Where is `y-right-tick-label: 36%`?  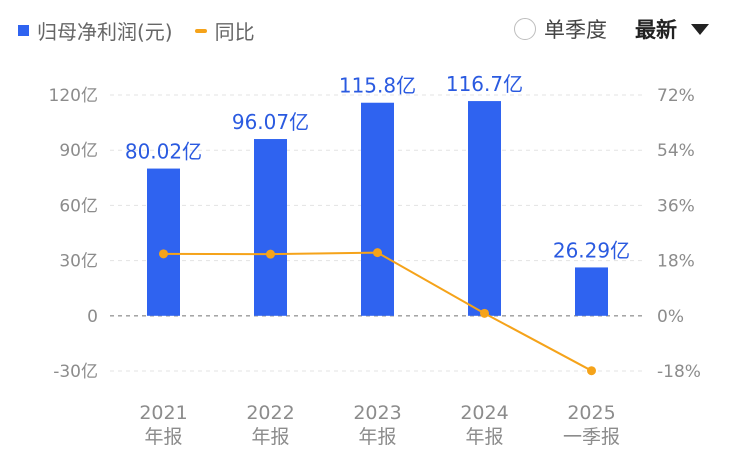
y-right-tick-label: 36% is located at coordinates (676, 206).